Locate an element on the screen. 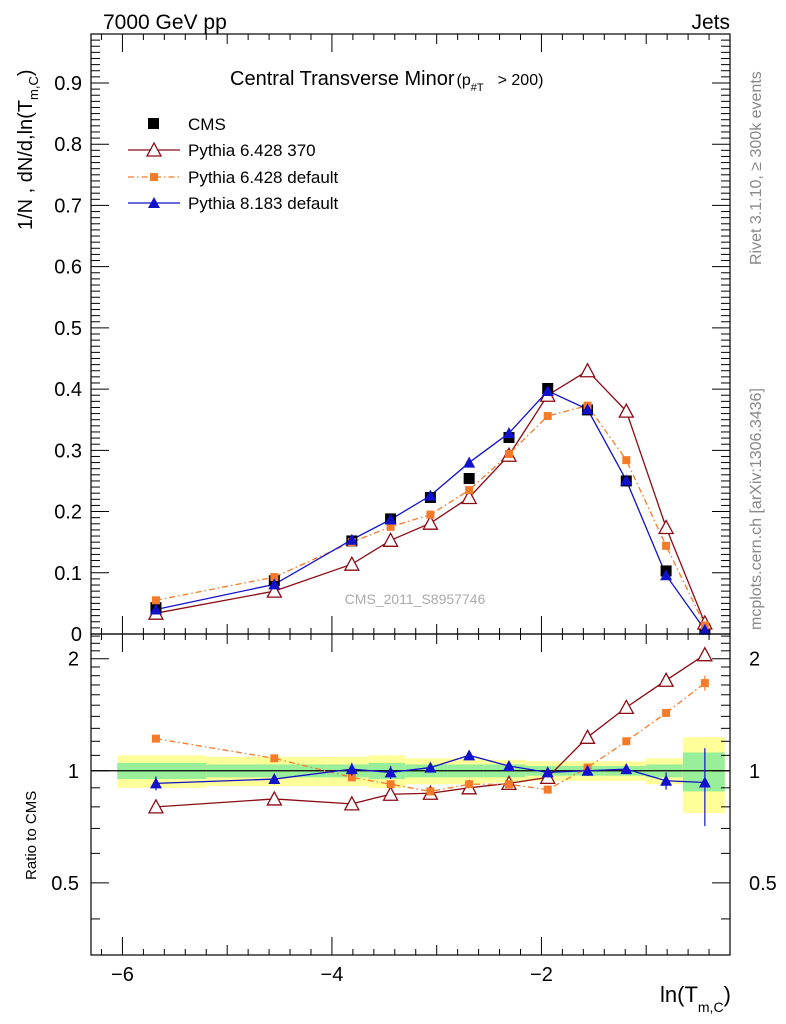  header-energy: 7000 GeV pp is located at coordinates (165, 22).